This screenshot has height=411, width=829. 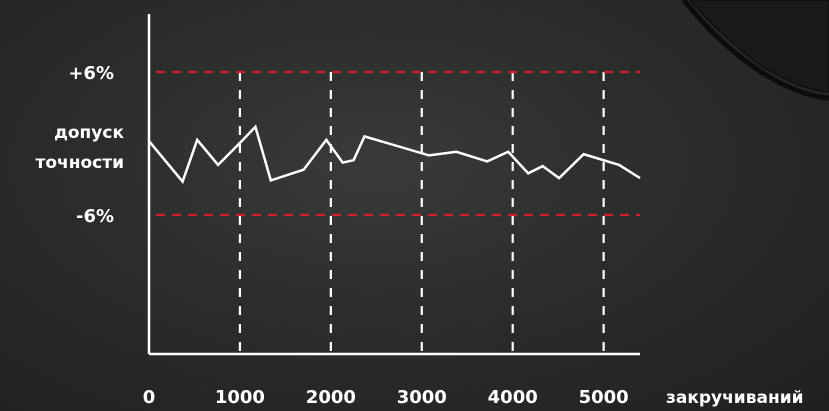 I want to click on tolerance-labels: +6% -6%, so click(x=91, y=145).